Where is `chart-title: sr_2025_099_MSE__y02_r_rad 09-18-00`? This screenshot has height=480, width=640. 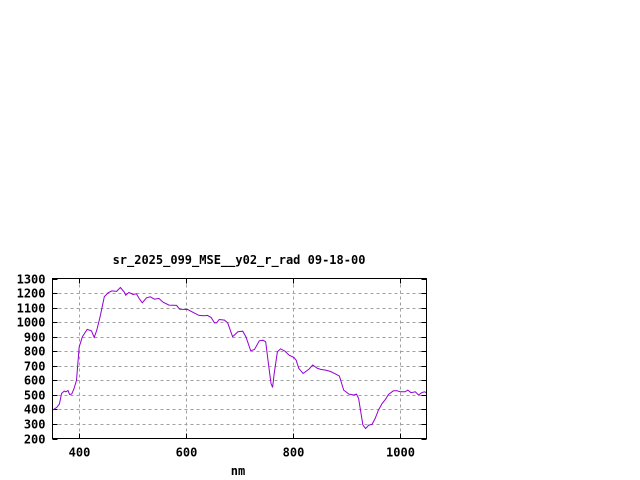 chart-title: sr_2025_099_MSE__y02_r_rad 09-18-00 is located at coordinates (239, 260).